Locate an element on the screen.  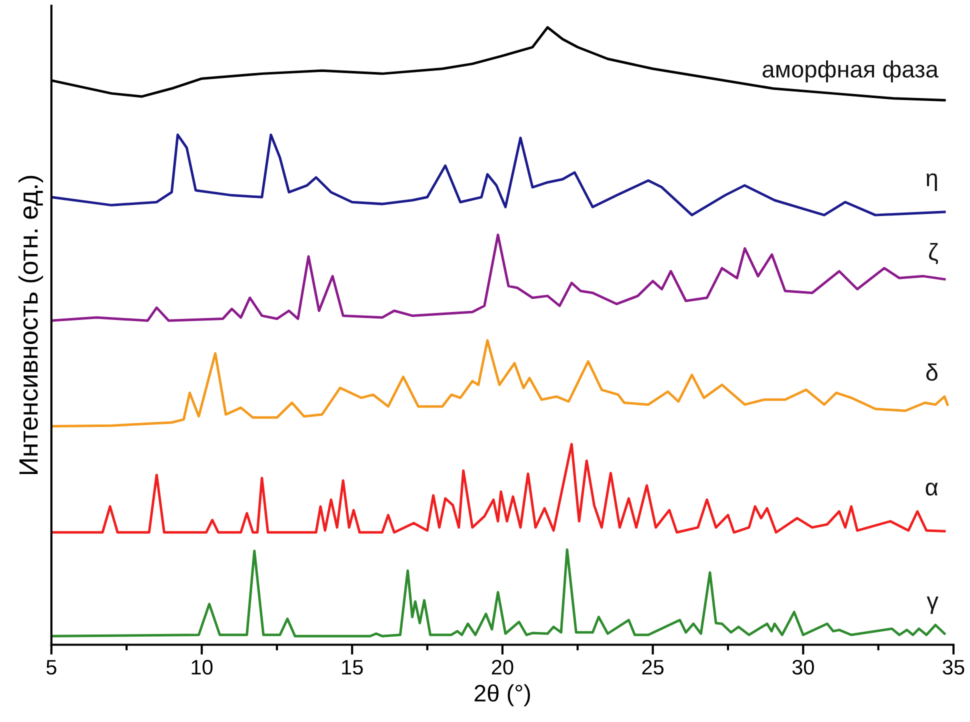
y-axis-title: Интенсивность (отн. ед.) is located at coordinates (31, 325).